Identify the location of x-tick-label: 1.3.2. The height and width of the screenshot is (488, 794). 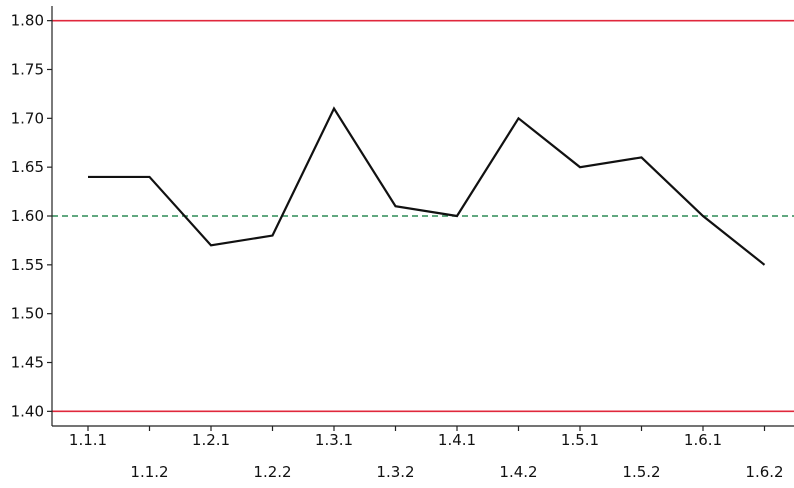
(395, 472).